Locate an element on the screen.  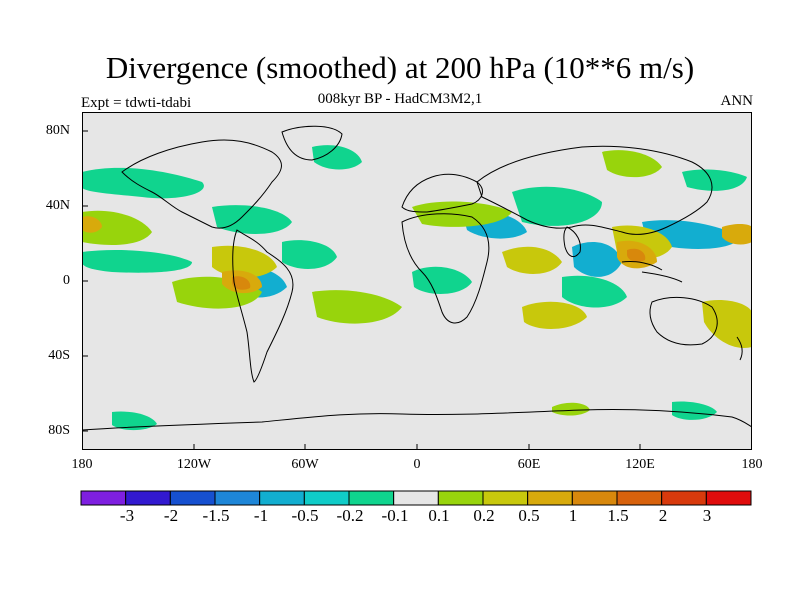
colorbar-label: 0.2 is located at coordinates (484, 515).